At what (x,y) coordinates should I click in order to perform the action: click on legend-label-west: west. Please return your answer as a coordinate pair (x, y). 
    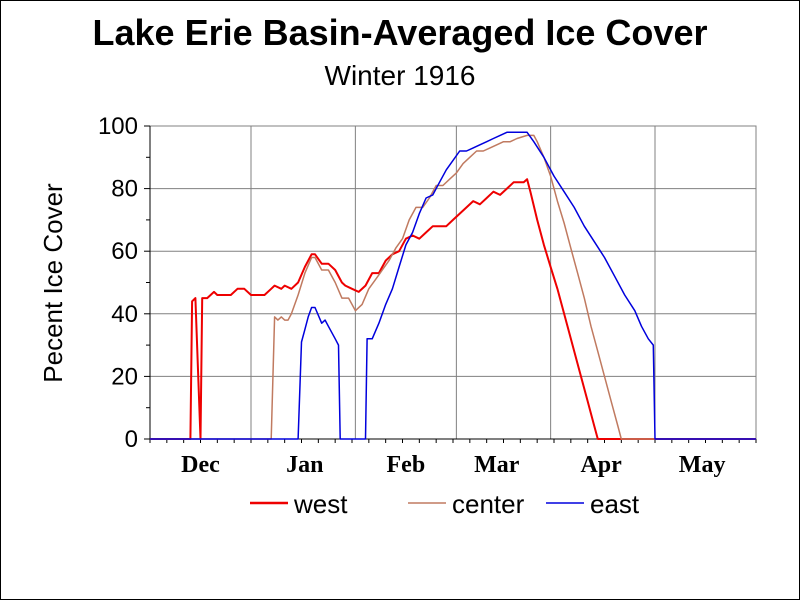
    Looking at the image, I should click on (320, 504).